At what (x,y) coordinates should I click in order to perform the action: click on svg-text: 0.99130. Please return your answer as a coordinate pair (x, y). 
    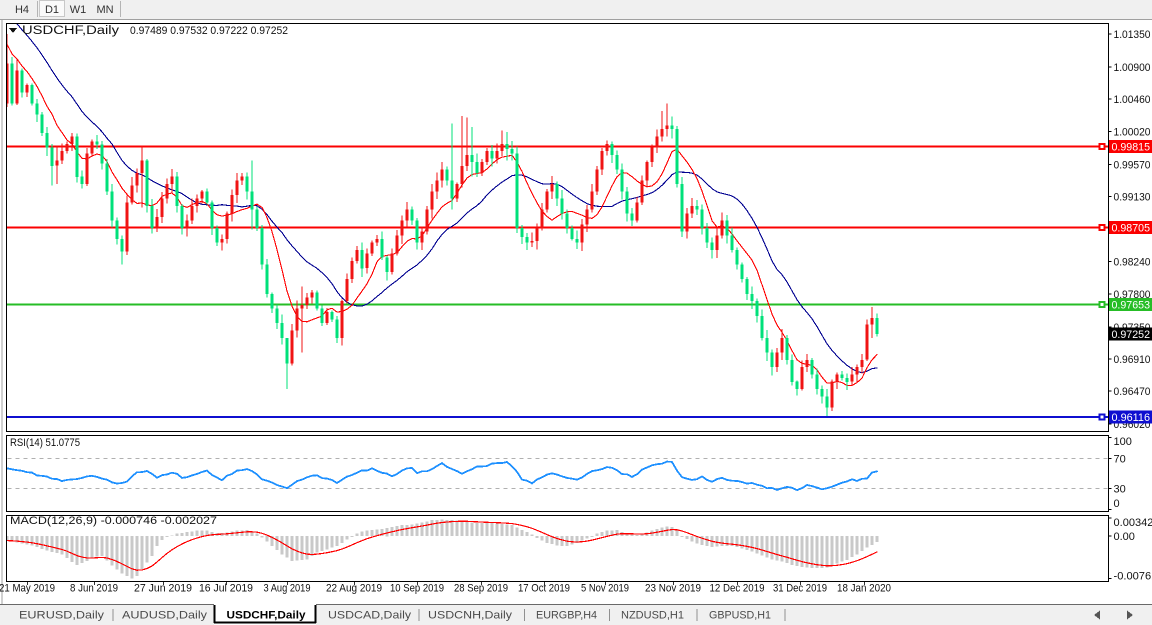
    Looking at the image, I should click on (1132, 198).